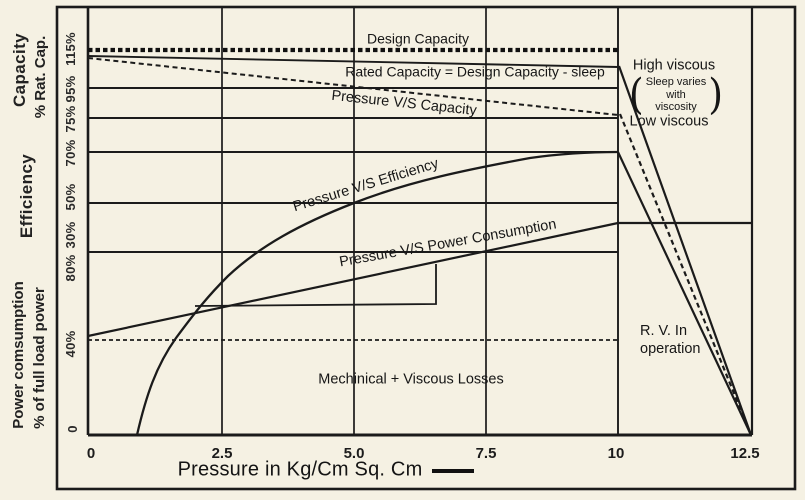 Image resolution: width=805 pixels, height=500 pixels. What do you see at coordinates (91, 454) in the screenshot?
I see `xtick-0: 0` at bounding box center [91, 454].